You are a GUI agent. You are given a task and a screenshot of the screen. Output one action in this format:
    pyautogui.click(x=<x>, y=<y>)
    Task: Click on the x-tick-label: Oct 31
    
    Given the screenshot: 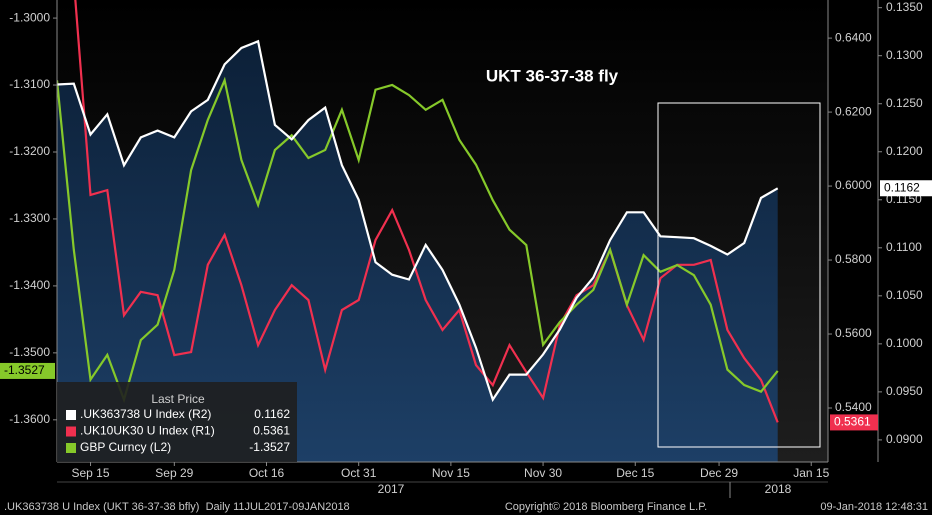 What is the action you would take?
    pyautogui.click(x=359, y=473)
    